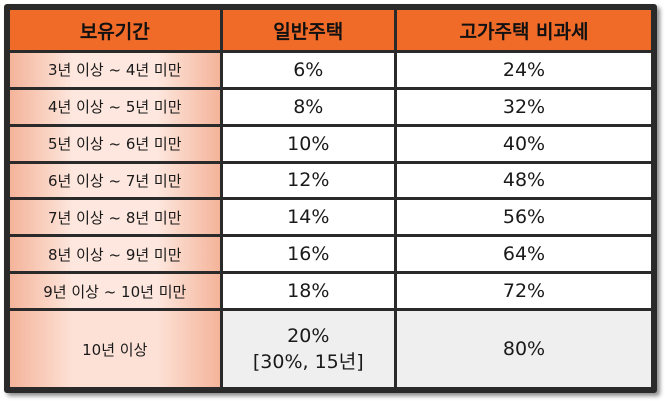 The height and width of the screenshot is (401, 665). I want to click on holding-period-cell: 10년 이상, so click(115, 349).